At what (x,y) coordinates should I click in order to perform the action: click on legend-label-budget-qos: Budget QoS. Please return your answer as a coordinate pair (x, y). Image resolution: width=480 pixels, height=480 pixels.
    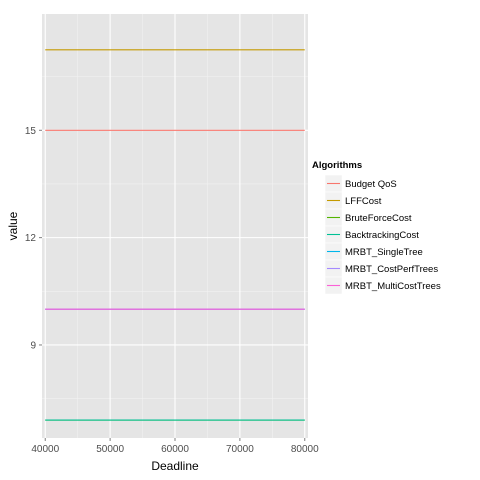
    Looking at the image, I should click on (371, 184).